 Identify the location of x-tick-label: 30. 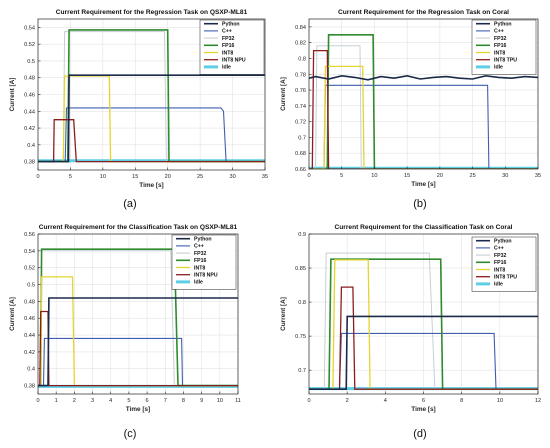
(505, 176).